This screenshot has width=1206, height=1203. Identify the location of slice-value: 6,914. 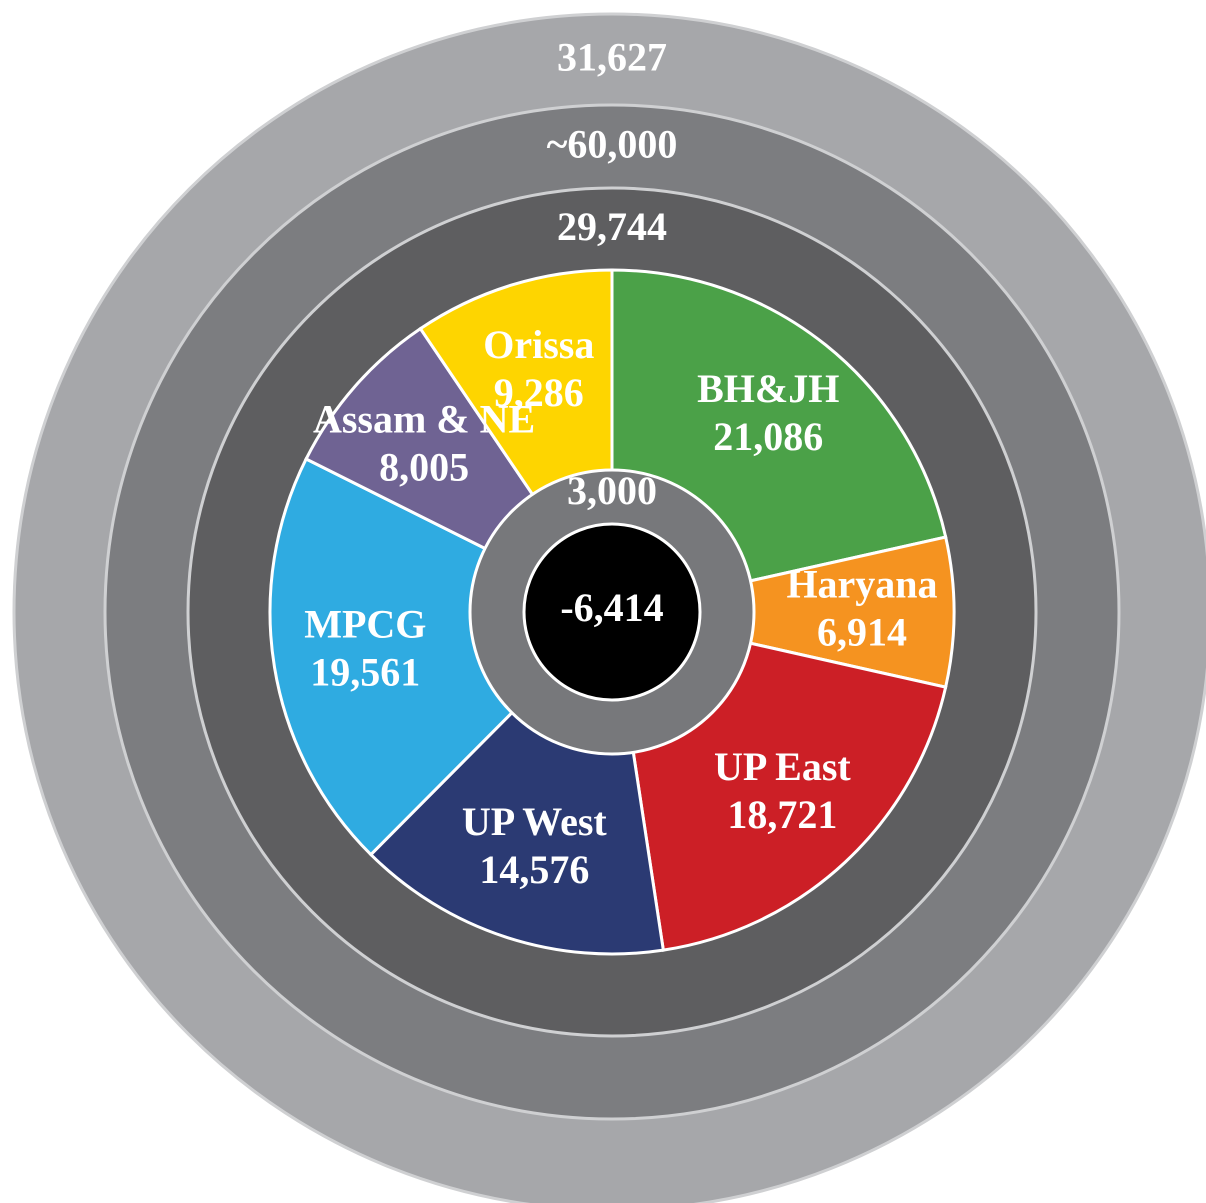
(862, 631).